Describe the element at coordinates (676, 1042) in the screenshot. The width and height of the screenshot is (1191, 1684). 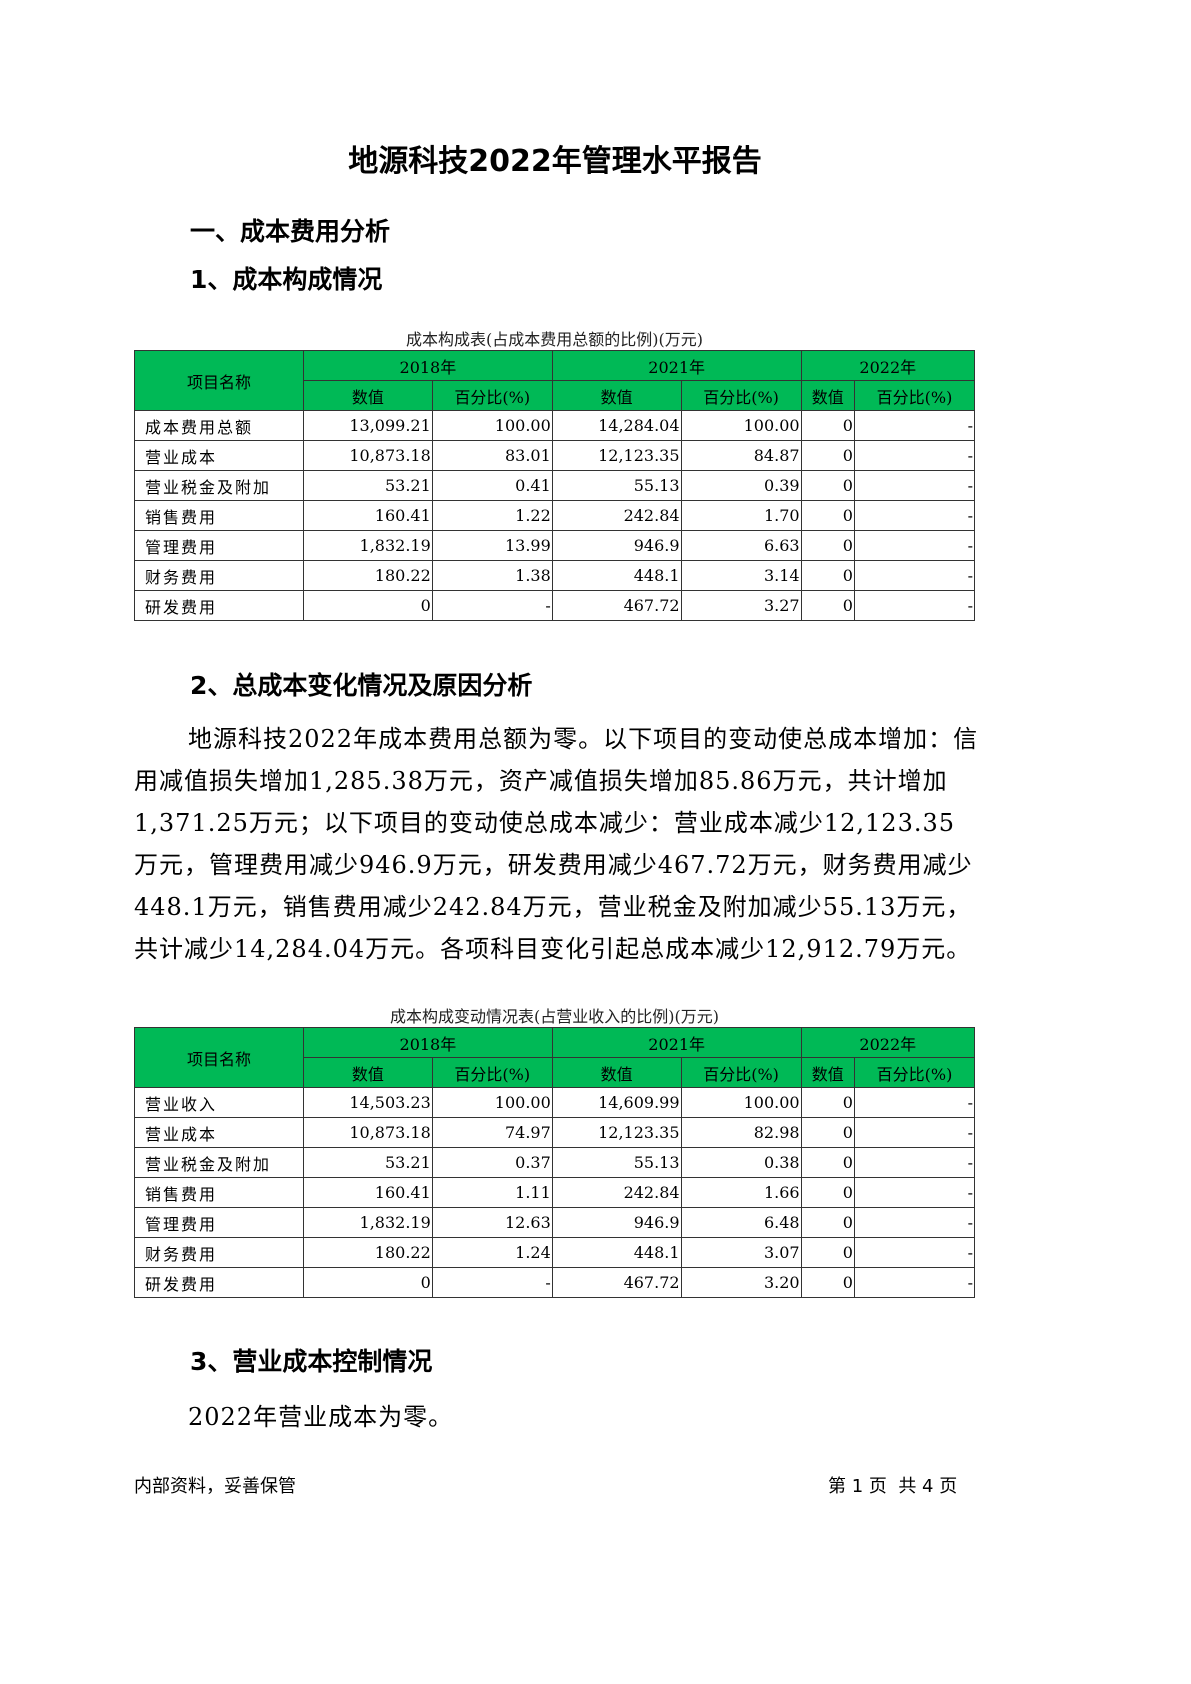
I see `header-year: 2021年` at that location.